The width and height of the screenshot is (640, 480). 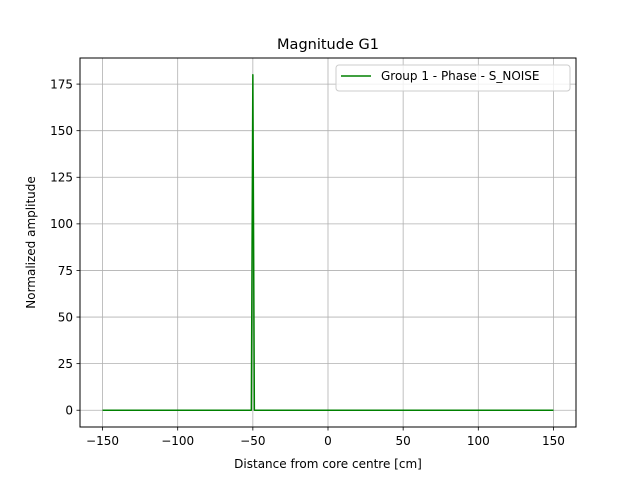 What do you see at coordinates (69, 411) in the screenshot?
I see `y-tick-label: 0` at bounding box center [69, 411].